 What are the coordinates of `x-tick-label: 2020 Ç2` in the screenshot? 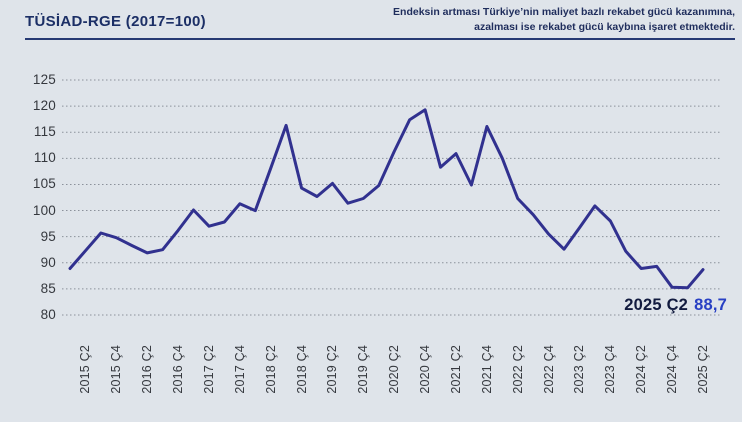 It's located at (394, 369).